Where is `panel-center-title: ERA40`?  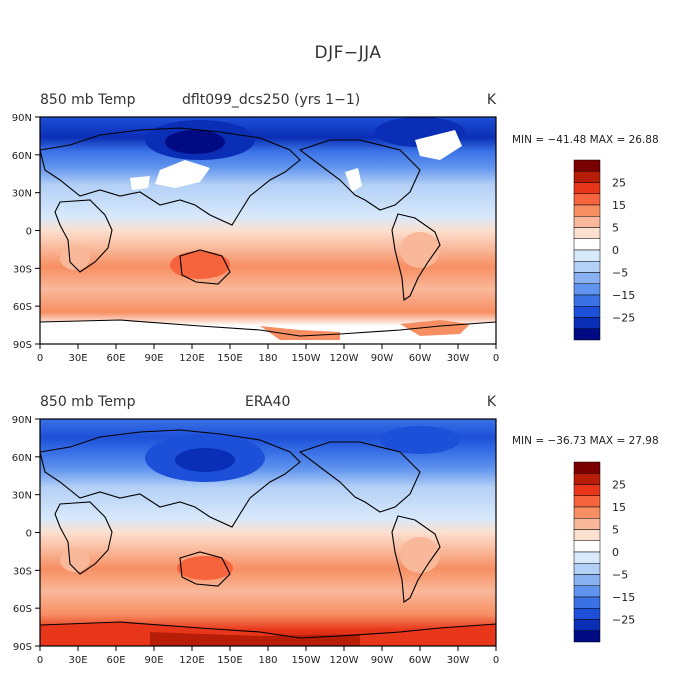 panel-center-title: ERA40 is located at coordinates (267, 402).